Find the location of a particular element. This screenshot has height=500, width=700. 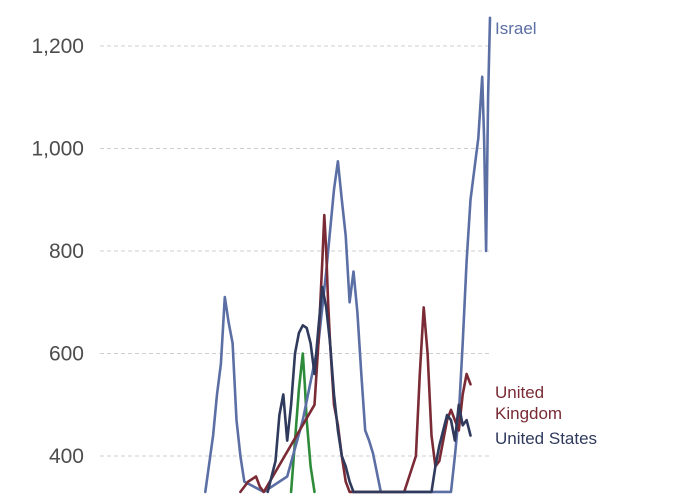

series-line-unlabeled is located at coordinates (302, 423).